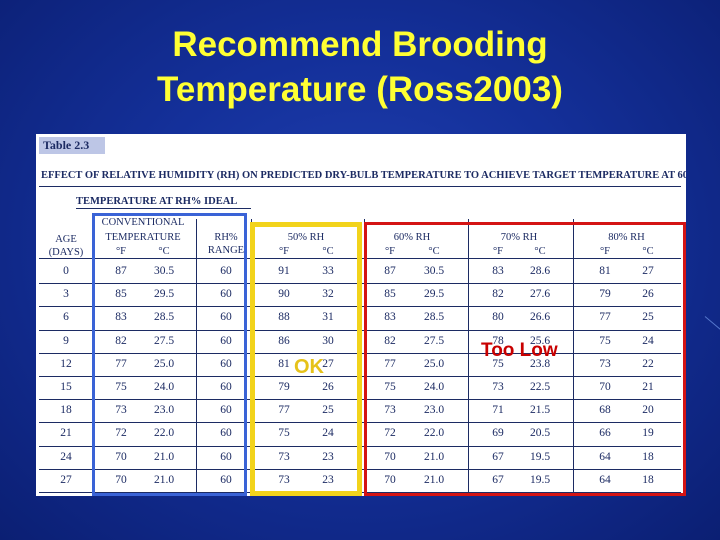  What do you see at coordinates (306, 237) in the screenshot?
I see `rh50-header: 50% RH` at bounding box center [306, 237].